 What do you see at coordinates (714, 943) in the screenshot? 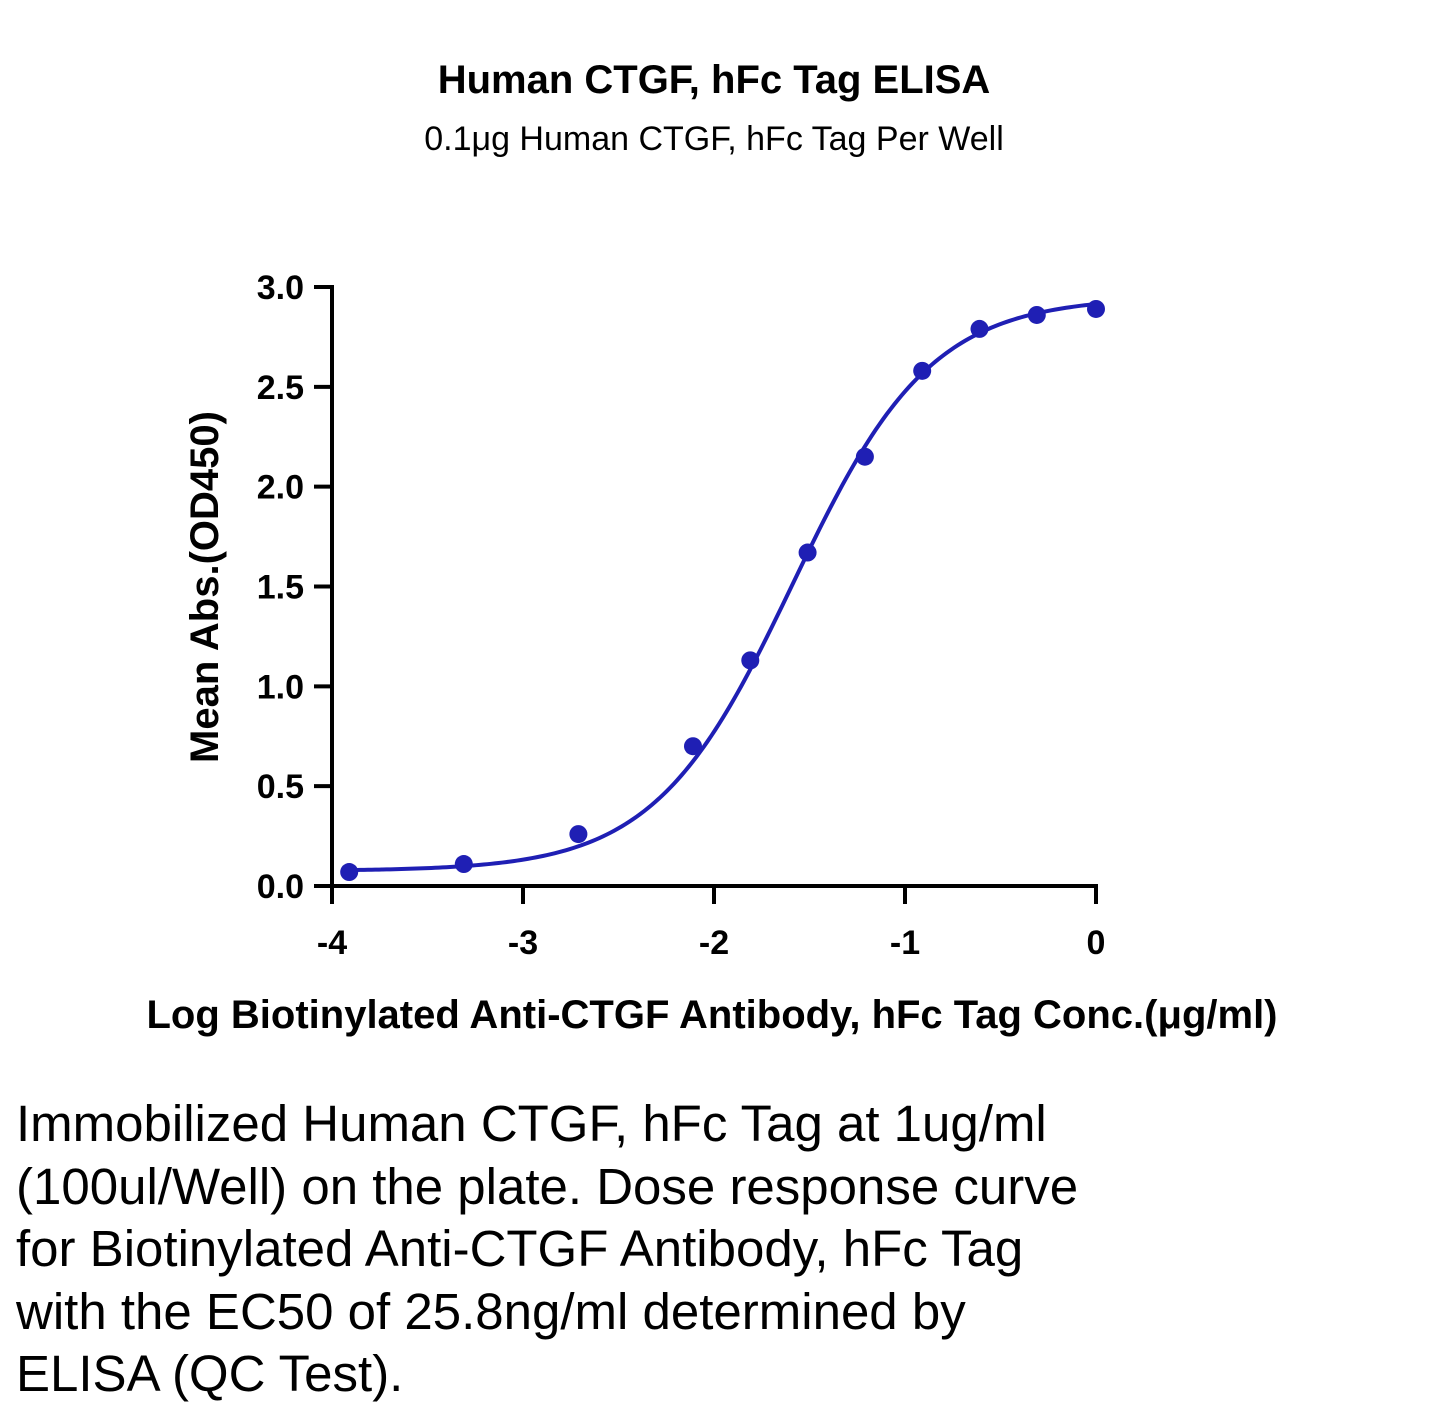
I see `x-tick-label: -2` at bounding box center [714, 943].